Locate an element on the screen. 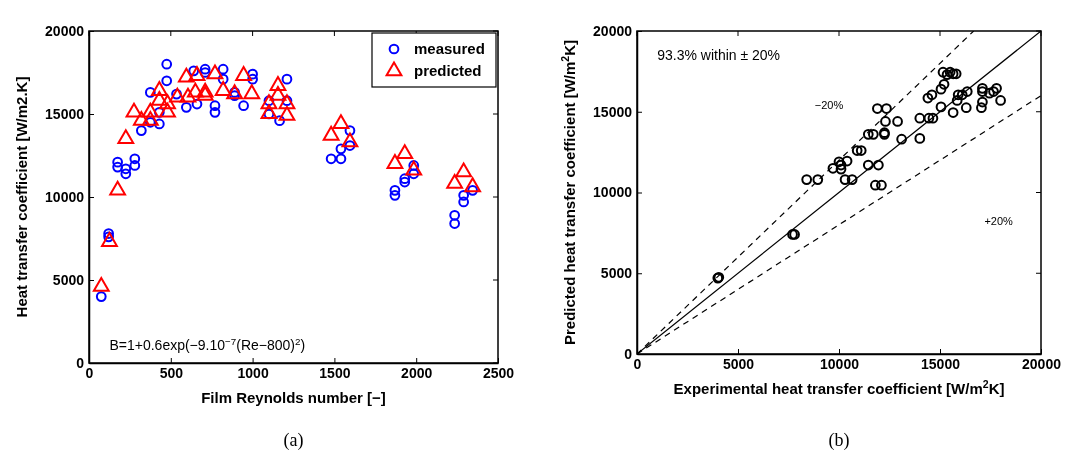  x-axis-title: Experimental heat transfer coefficient [W/m$^{2}$K] is located at coordinates (839, 387).